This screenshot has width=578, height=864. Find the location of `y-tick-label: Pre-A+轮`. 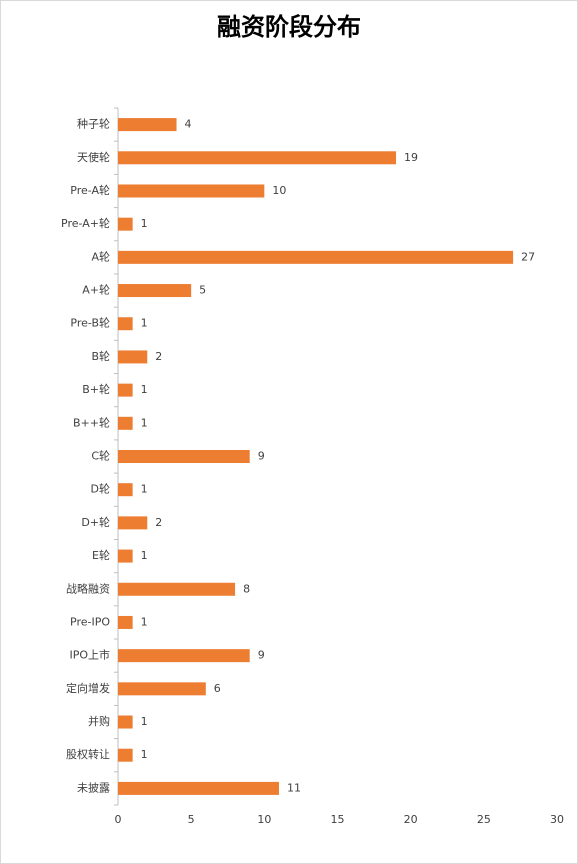

y-tick-label: Pre-A+轮 is located at coordinates (85, 223).